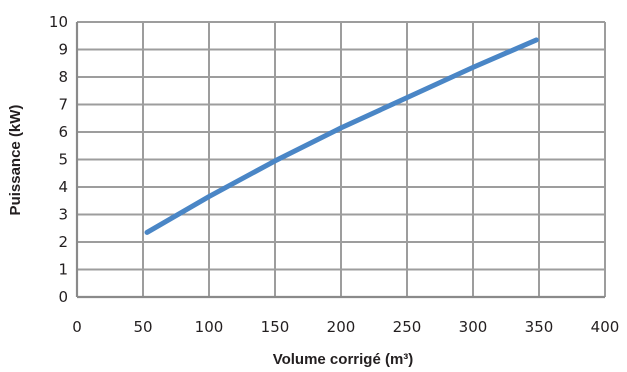 This screenshot has height=372, width=627. Describe the element at coordinates (63, 187) in the screenshot. I see `y-tick-label: 4` at that location.